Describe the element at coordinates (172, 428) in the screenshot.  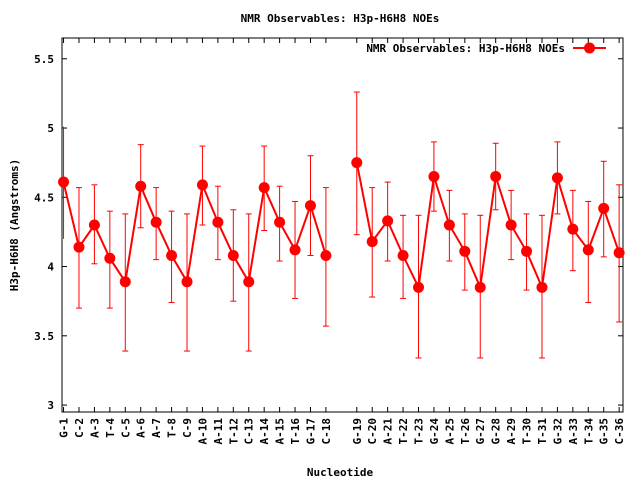
I see `x-tick-label: T-8` at that location.